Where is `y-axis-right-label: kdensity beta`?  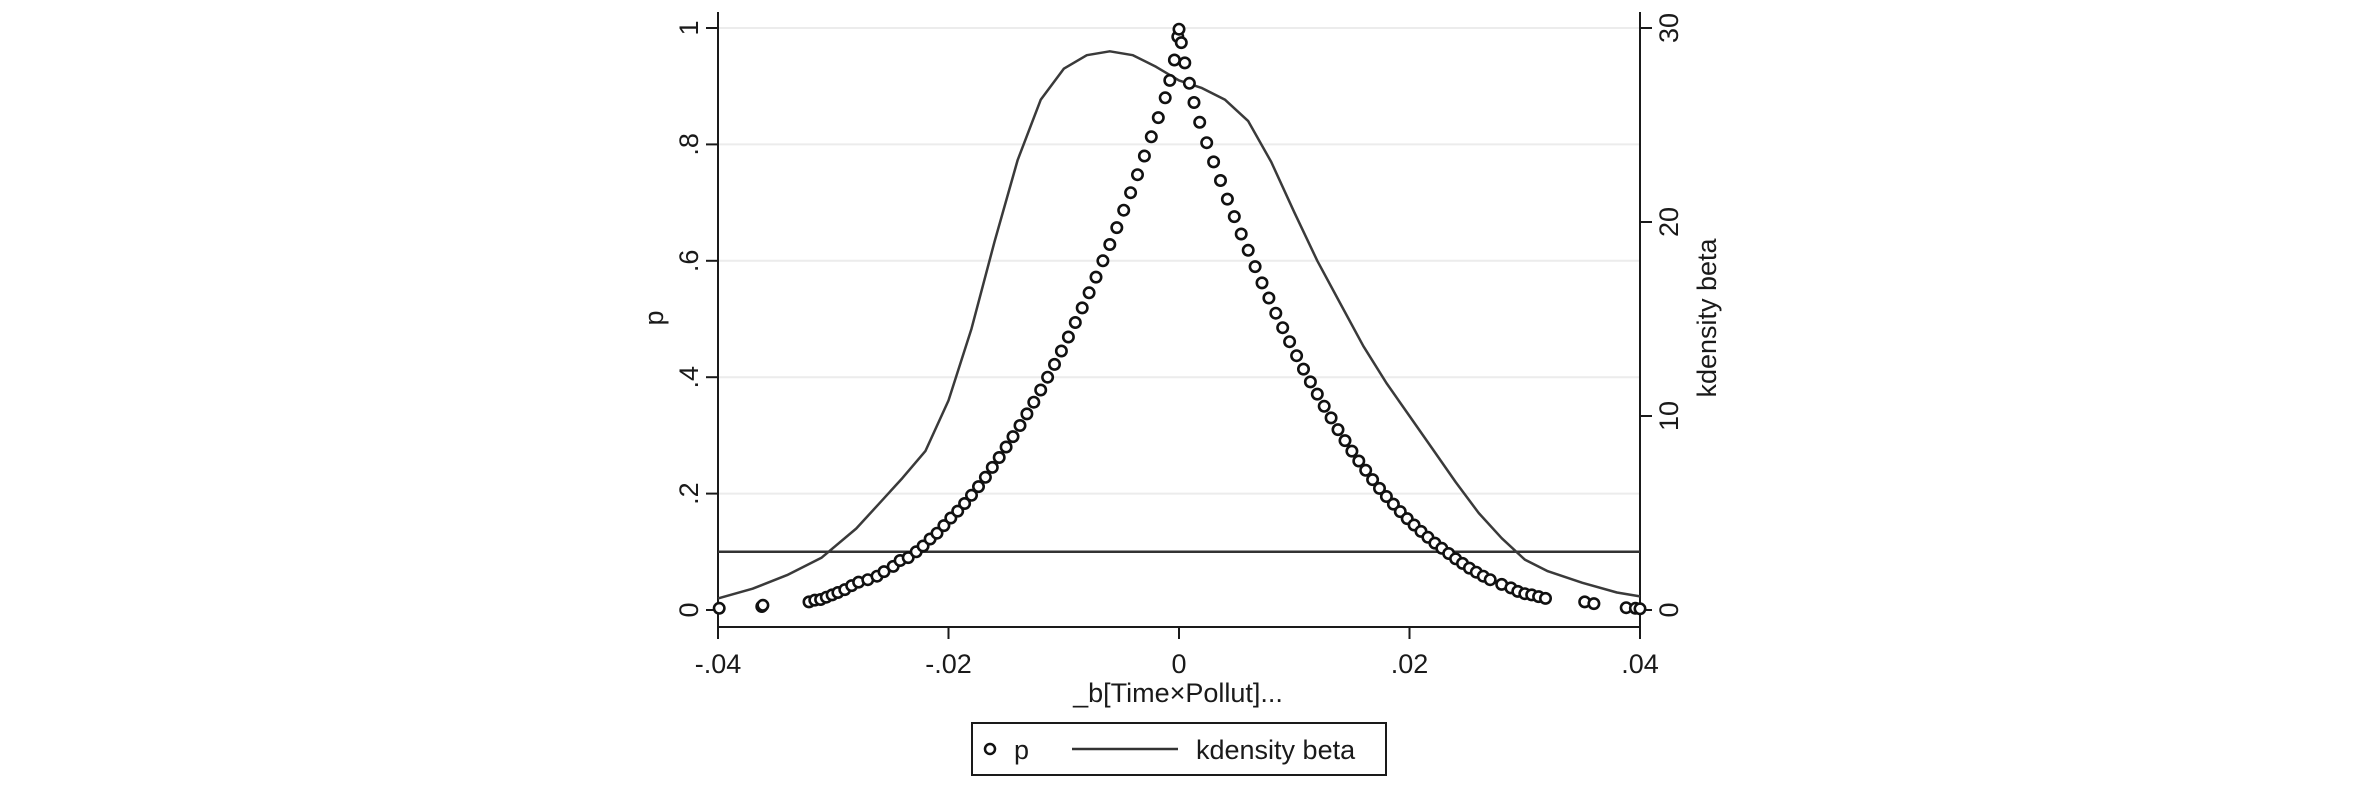 y-axis-right-label: kdensity beta is located at coordinates (1707, 317).